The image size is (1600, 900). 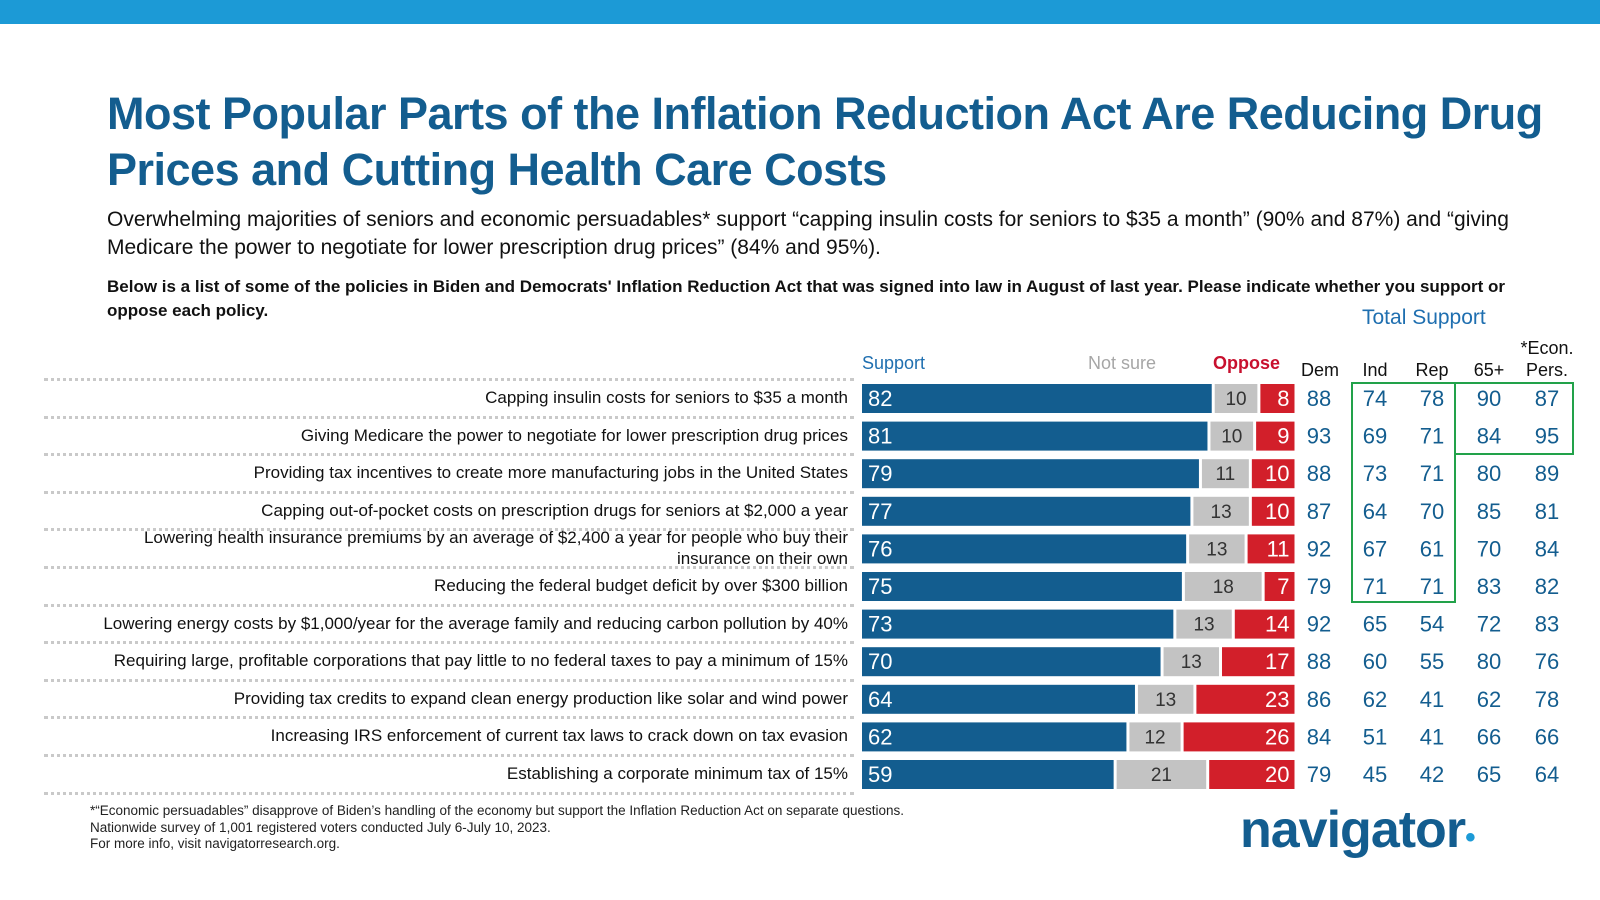 I want to click on not-sure-value-label: 12, so click(x=1154, y=737).